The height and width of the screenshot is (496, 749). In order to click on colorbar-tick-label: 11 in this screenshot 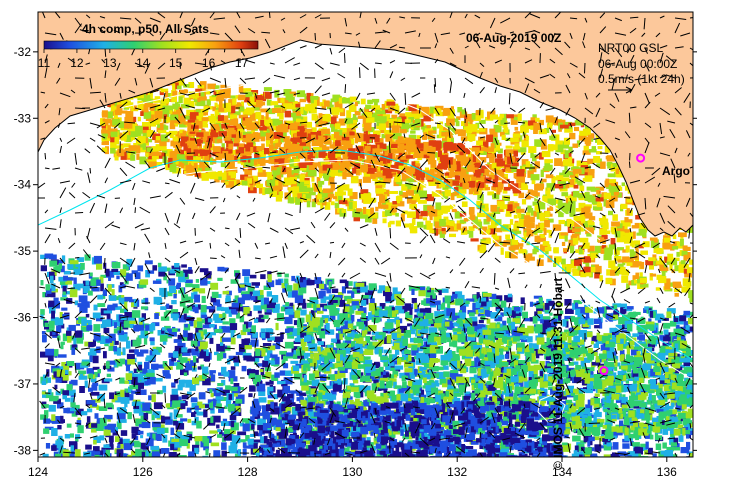, I will do `click(44, 63)`.